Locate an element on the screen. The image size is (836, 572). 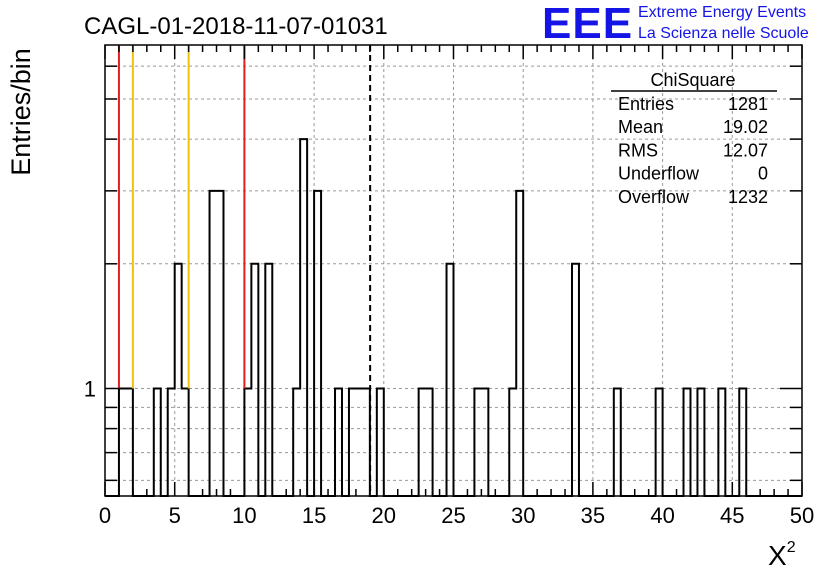
x-tick-label: 20 is located at coordinates (384, 515).